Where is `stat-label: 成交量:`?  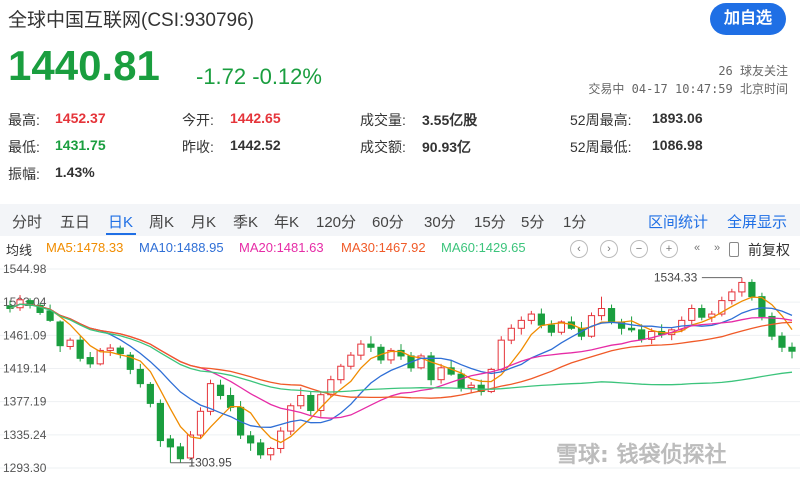
stat-label: 成交量: is located at coordinates (383, 120).